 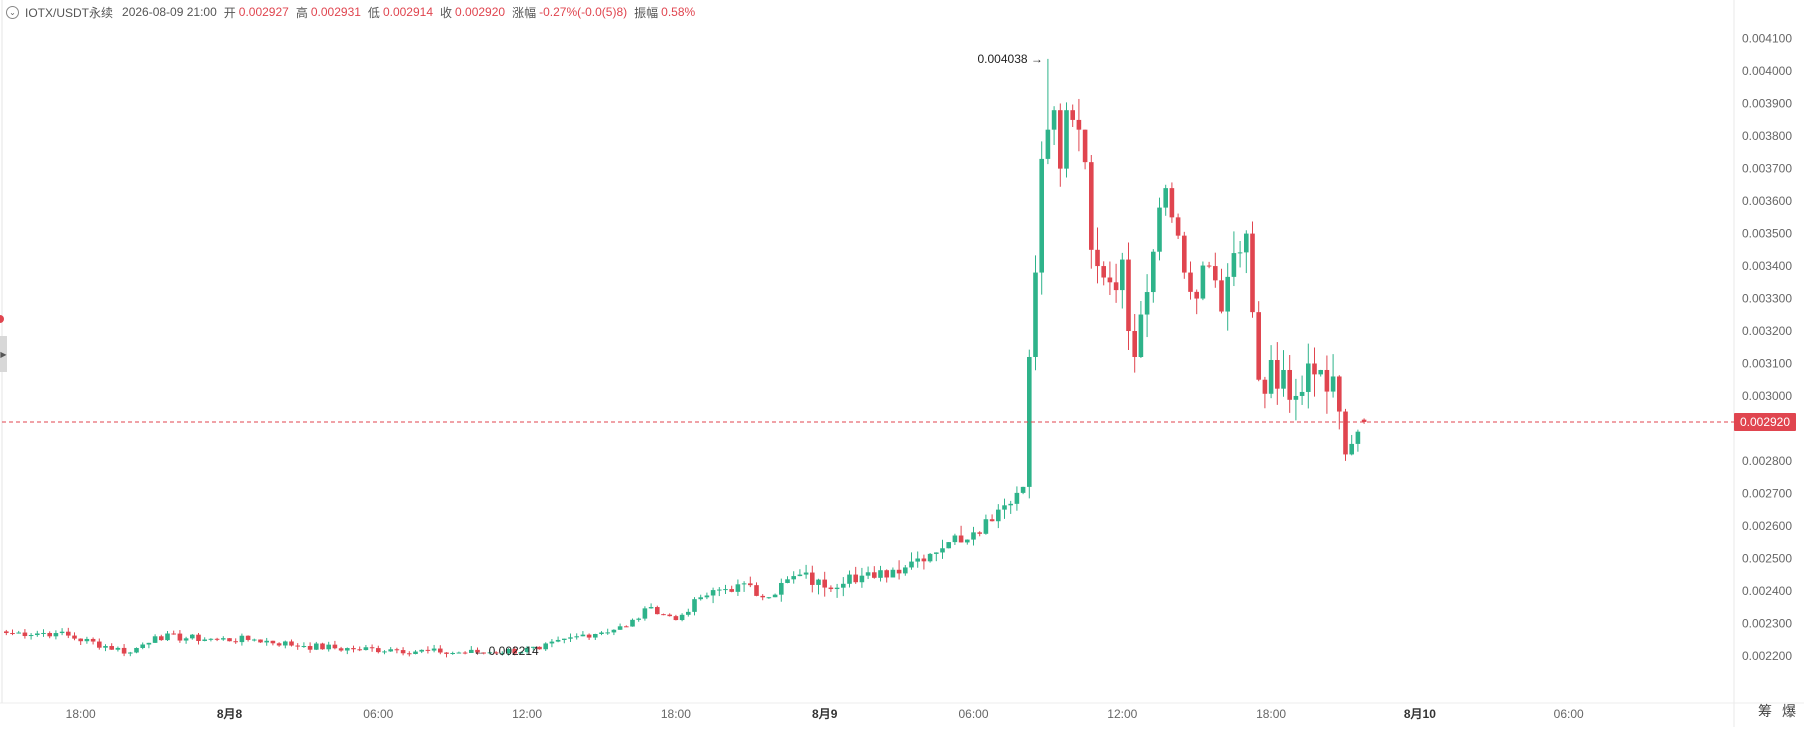 I want to click on y-tick-label: 0.003400, so click(x=1767, y=266).